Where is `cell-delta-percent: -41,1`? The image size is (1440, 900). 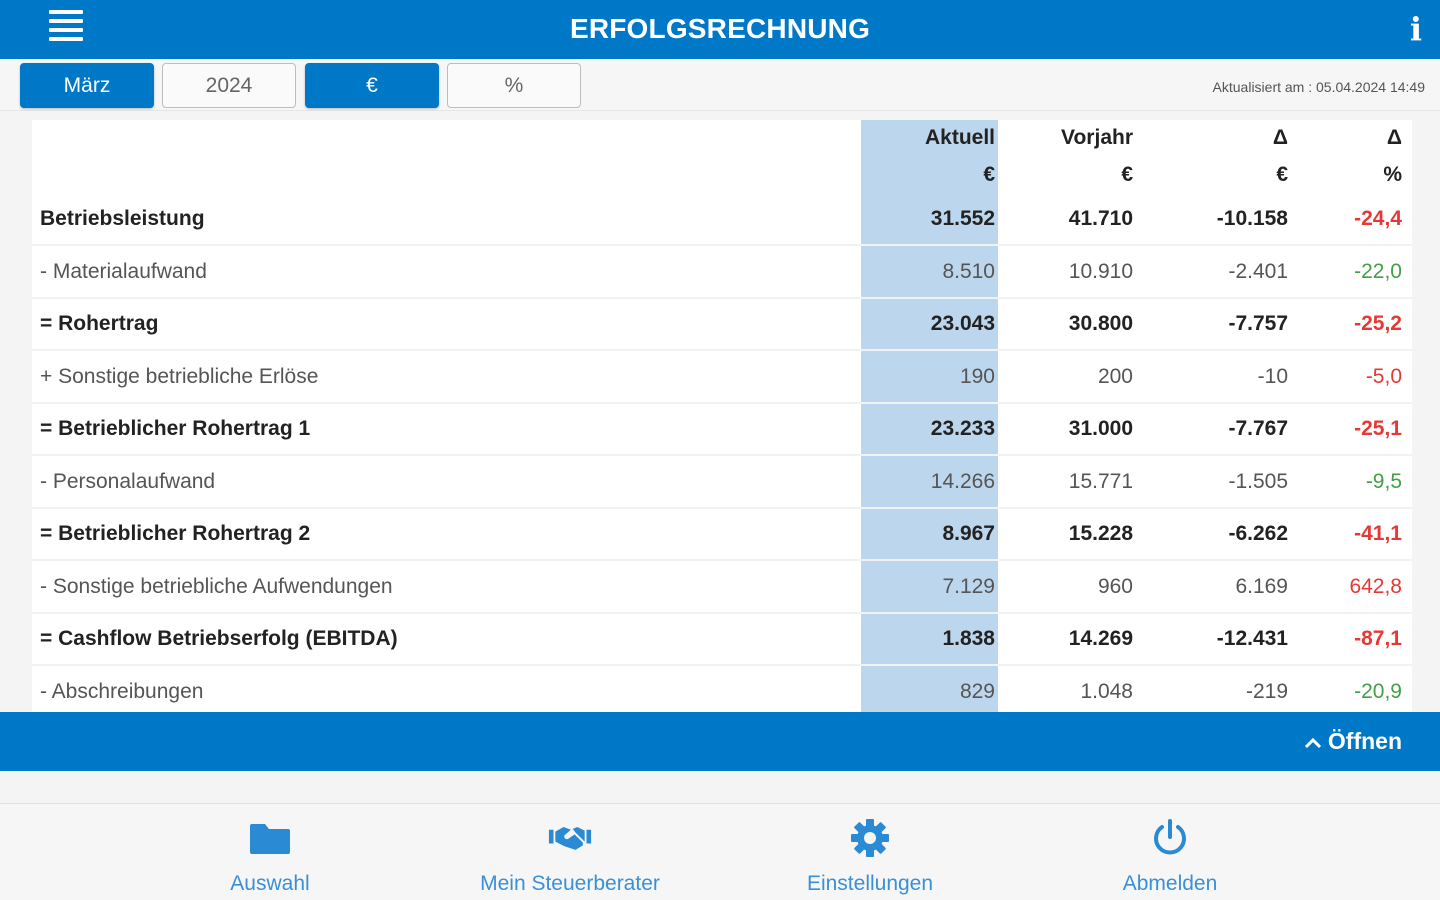
cell-delta-percent: -41,1 is located at coordinates (1378, 533).